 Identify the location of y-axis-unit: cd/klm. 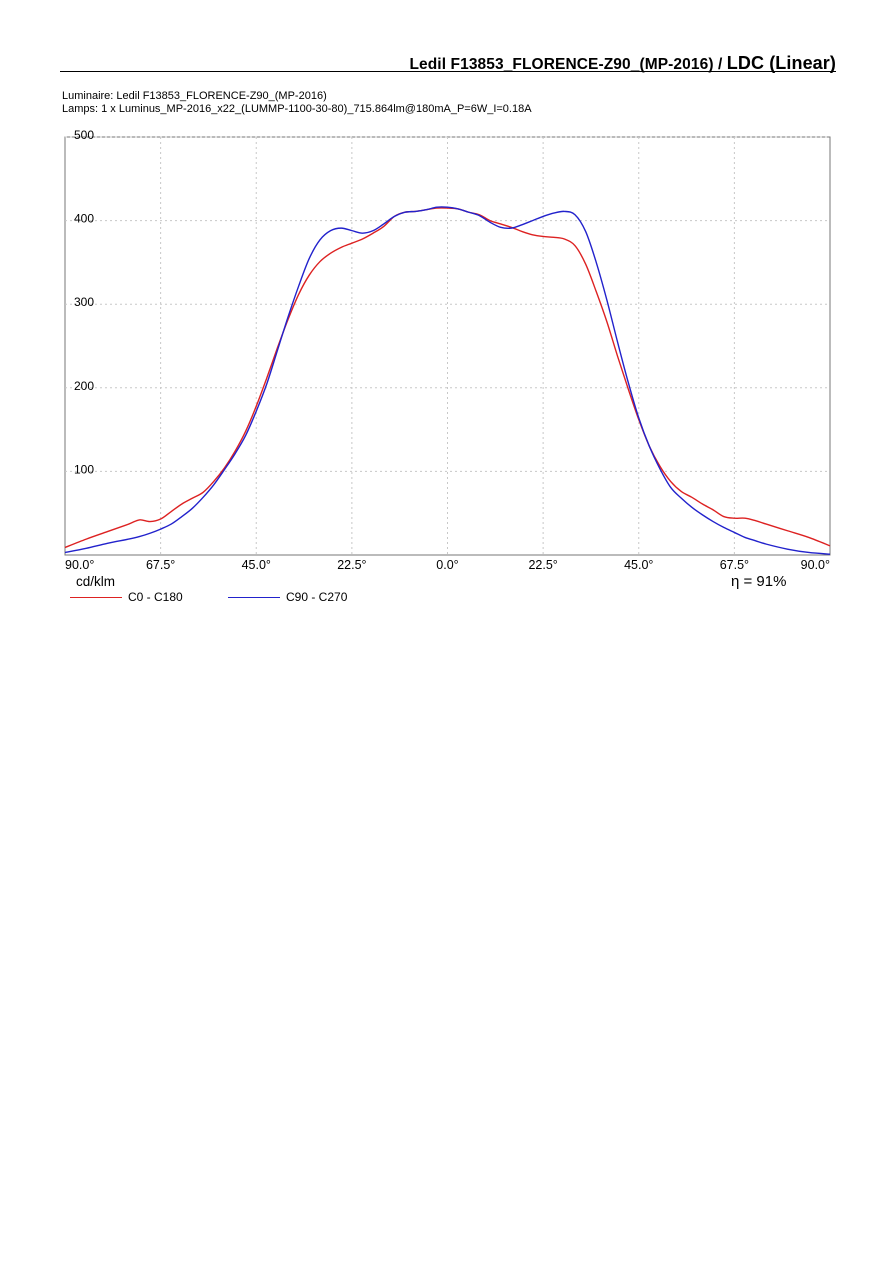
(96, 581).